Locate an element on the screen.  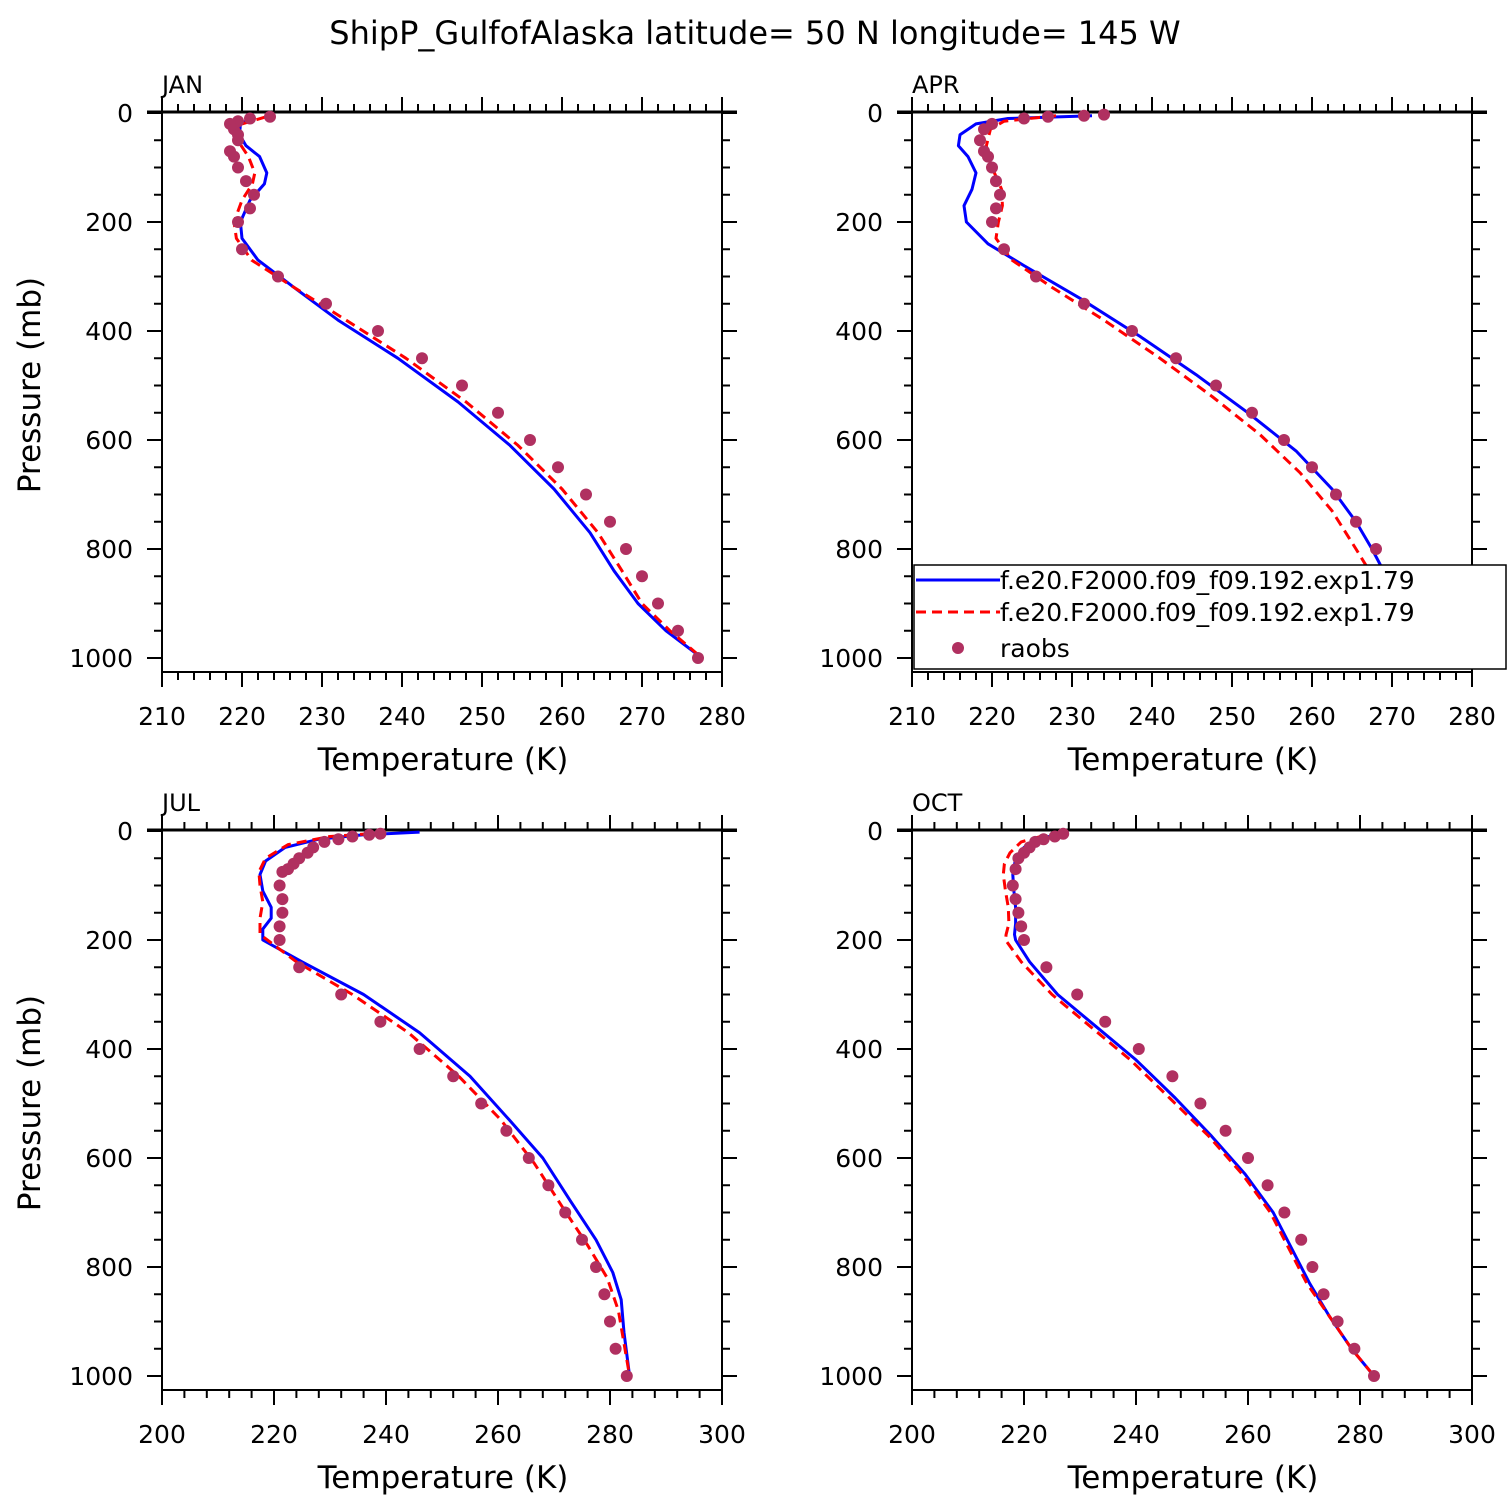
legend-box is located at coordinates (1210, 617).